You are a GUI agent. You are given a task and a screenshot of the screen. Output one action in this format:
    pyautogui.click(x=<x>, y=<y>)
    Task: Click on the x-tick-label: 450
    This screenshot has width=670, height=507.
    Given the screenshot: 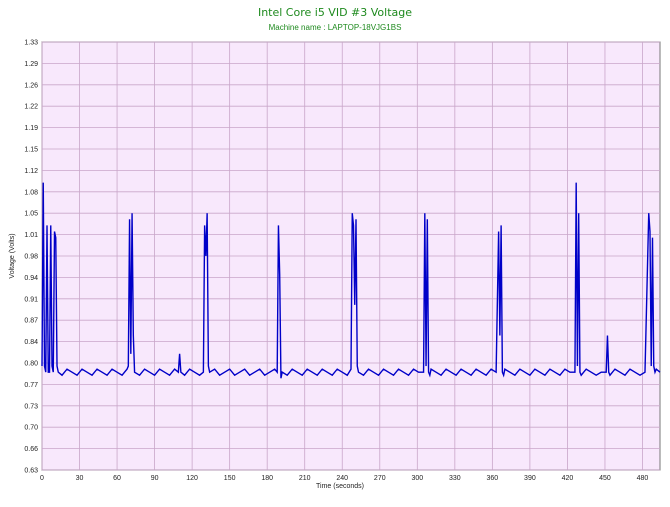 What is the action you would take?
    pyautogui.click(x=605, y=478)
    